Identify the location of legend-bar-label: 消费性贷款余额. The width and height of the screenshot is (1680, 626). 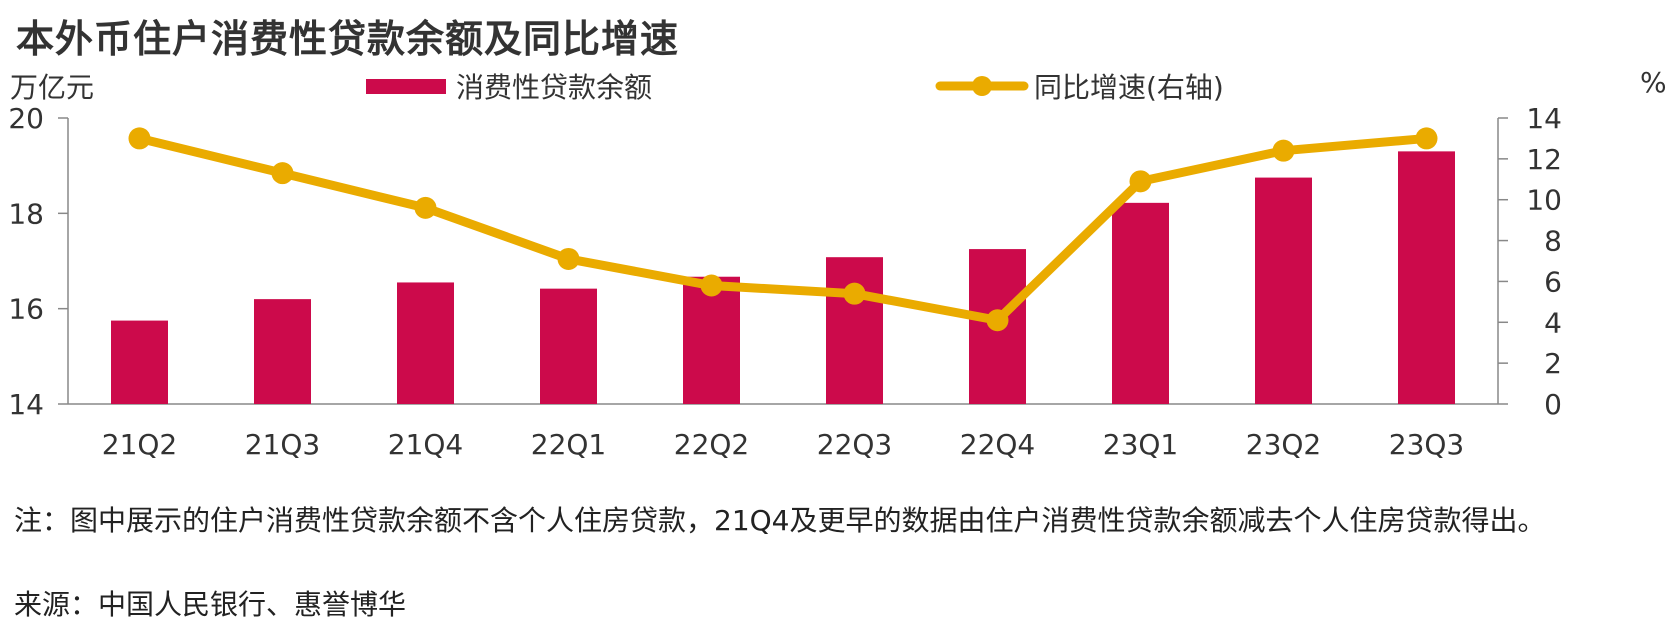
(554, 87).